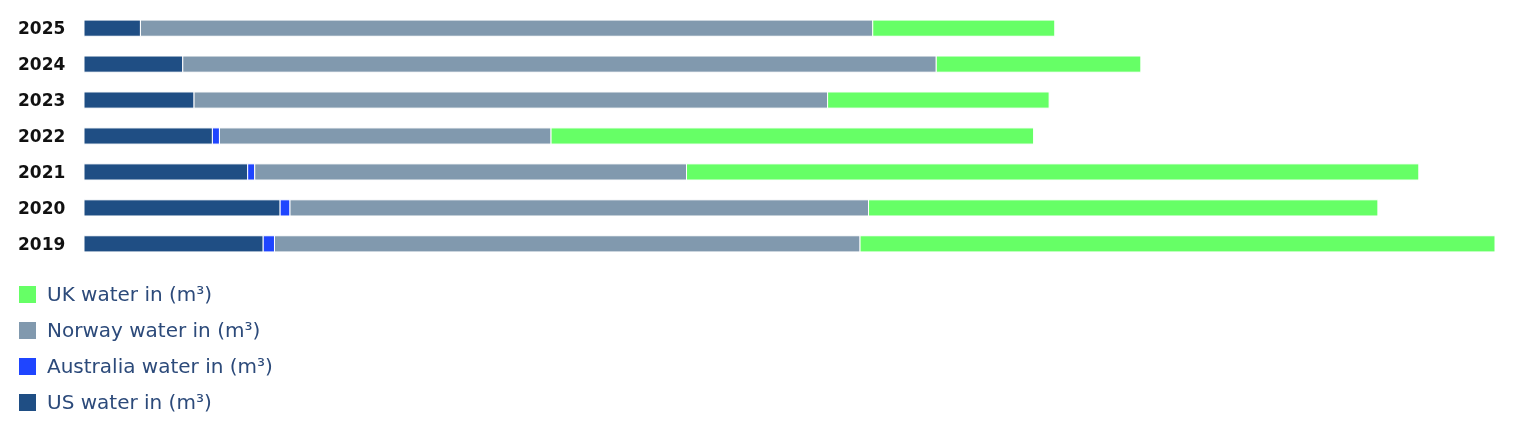 This screenshot has height=429, width=1513. I want to click on y-tick-label: 2022, so click(42, 136).